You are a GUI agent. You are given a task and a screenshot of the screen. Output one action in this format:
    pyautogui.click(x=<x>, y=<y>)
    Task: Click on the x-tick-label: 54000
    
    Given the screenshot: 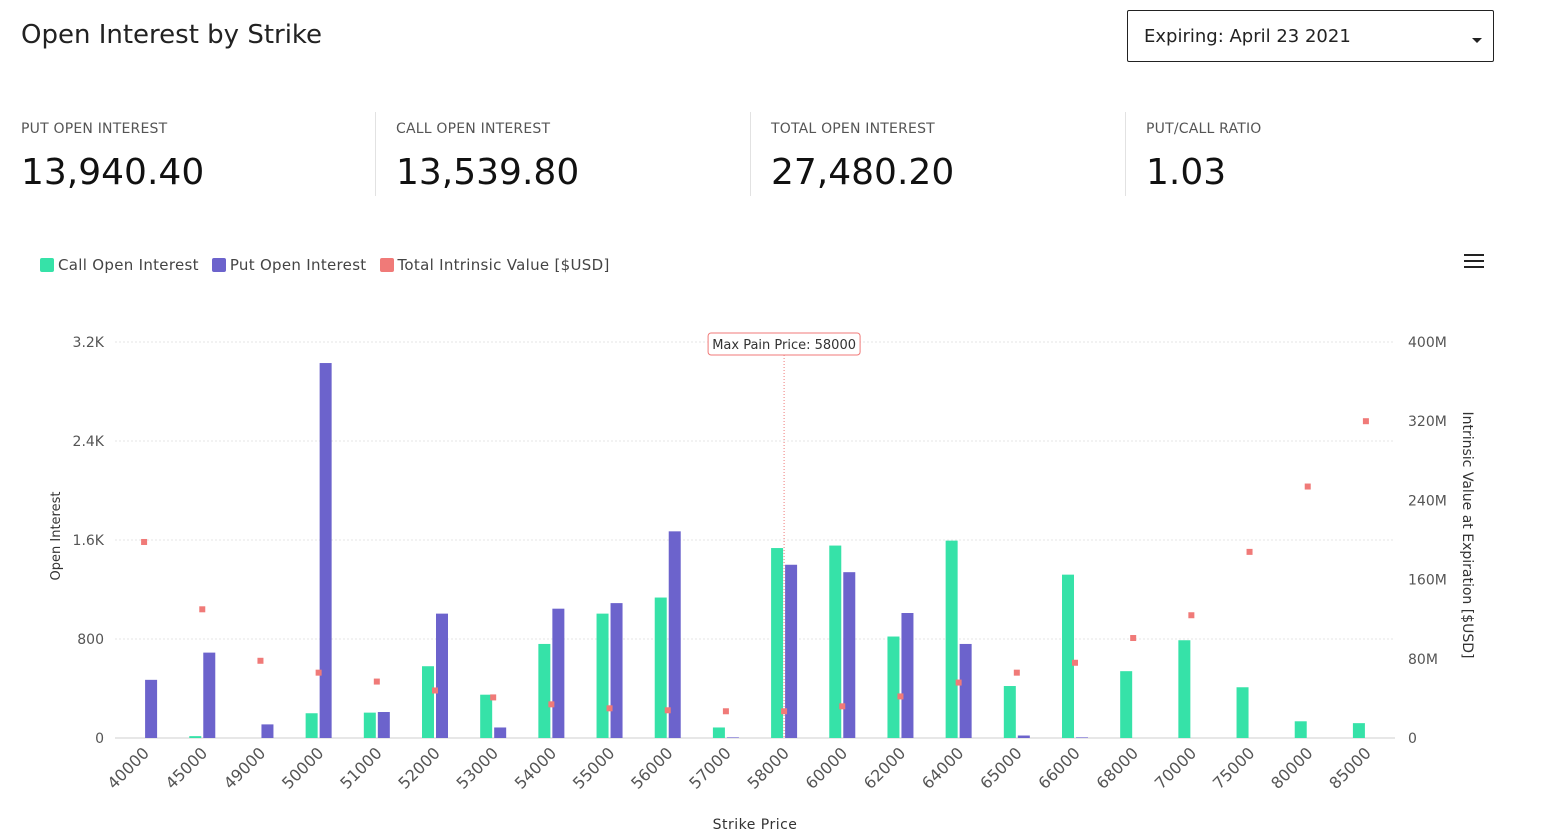 What is the action you would take?
    pyautogui.click(x=535, y=767)
    